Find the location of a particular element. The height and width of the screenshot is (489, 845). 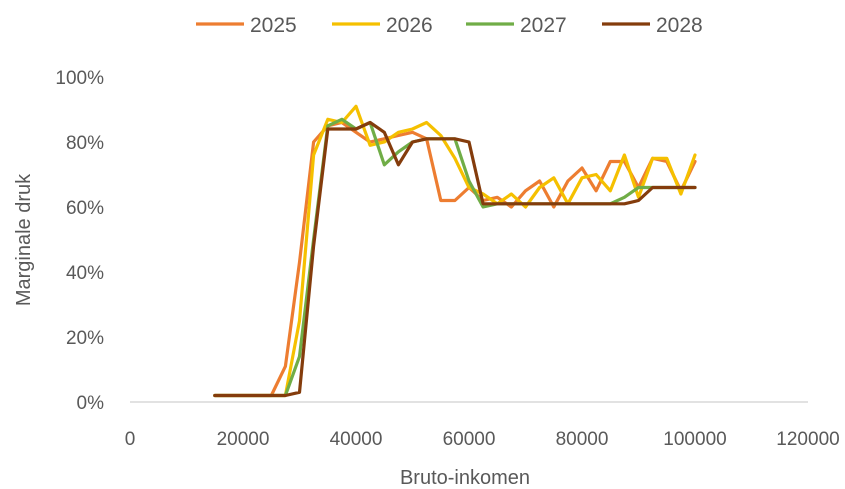

legend-label: 2027 is located at coordinates (543, 25).